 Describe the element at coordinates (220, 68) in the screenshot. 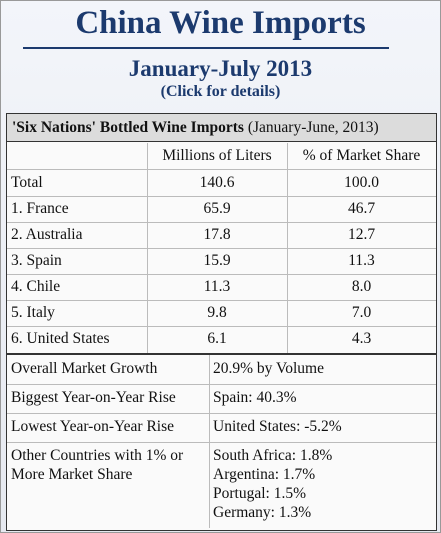

I see `subtitle: January-July 2013` at that location.